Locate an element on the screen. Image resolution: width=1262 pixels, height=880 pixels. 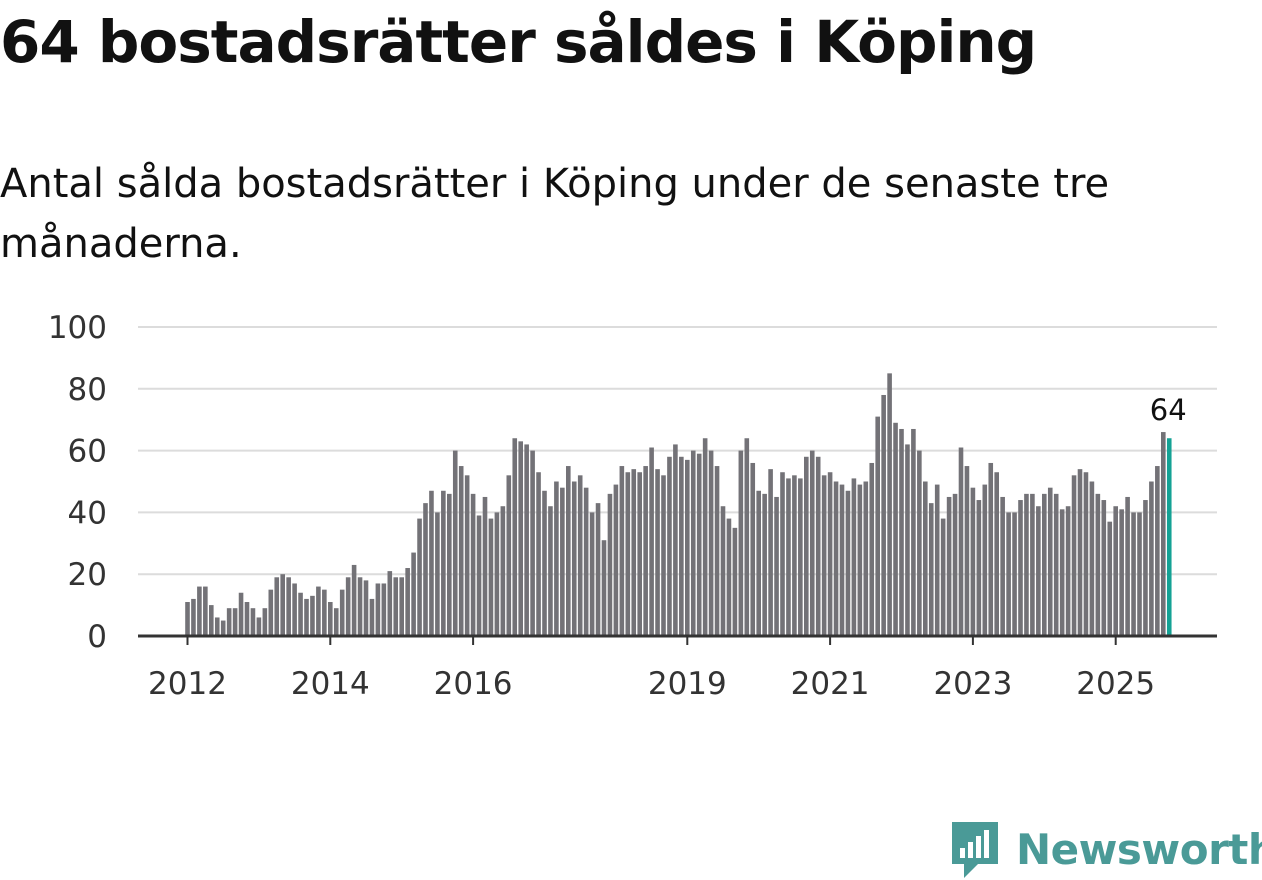
x-tick-label: 2021 is located at coordinates (830, 684).